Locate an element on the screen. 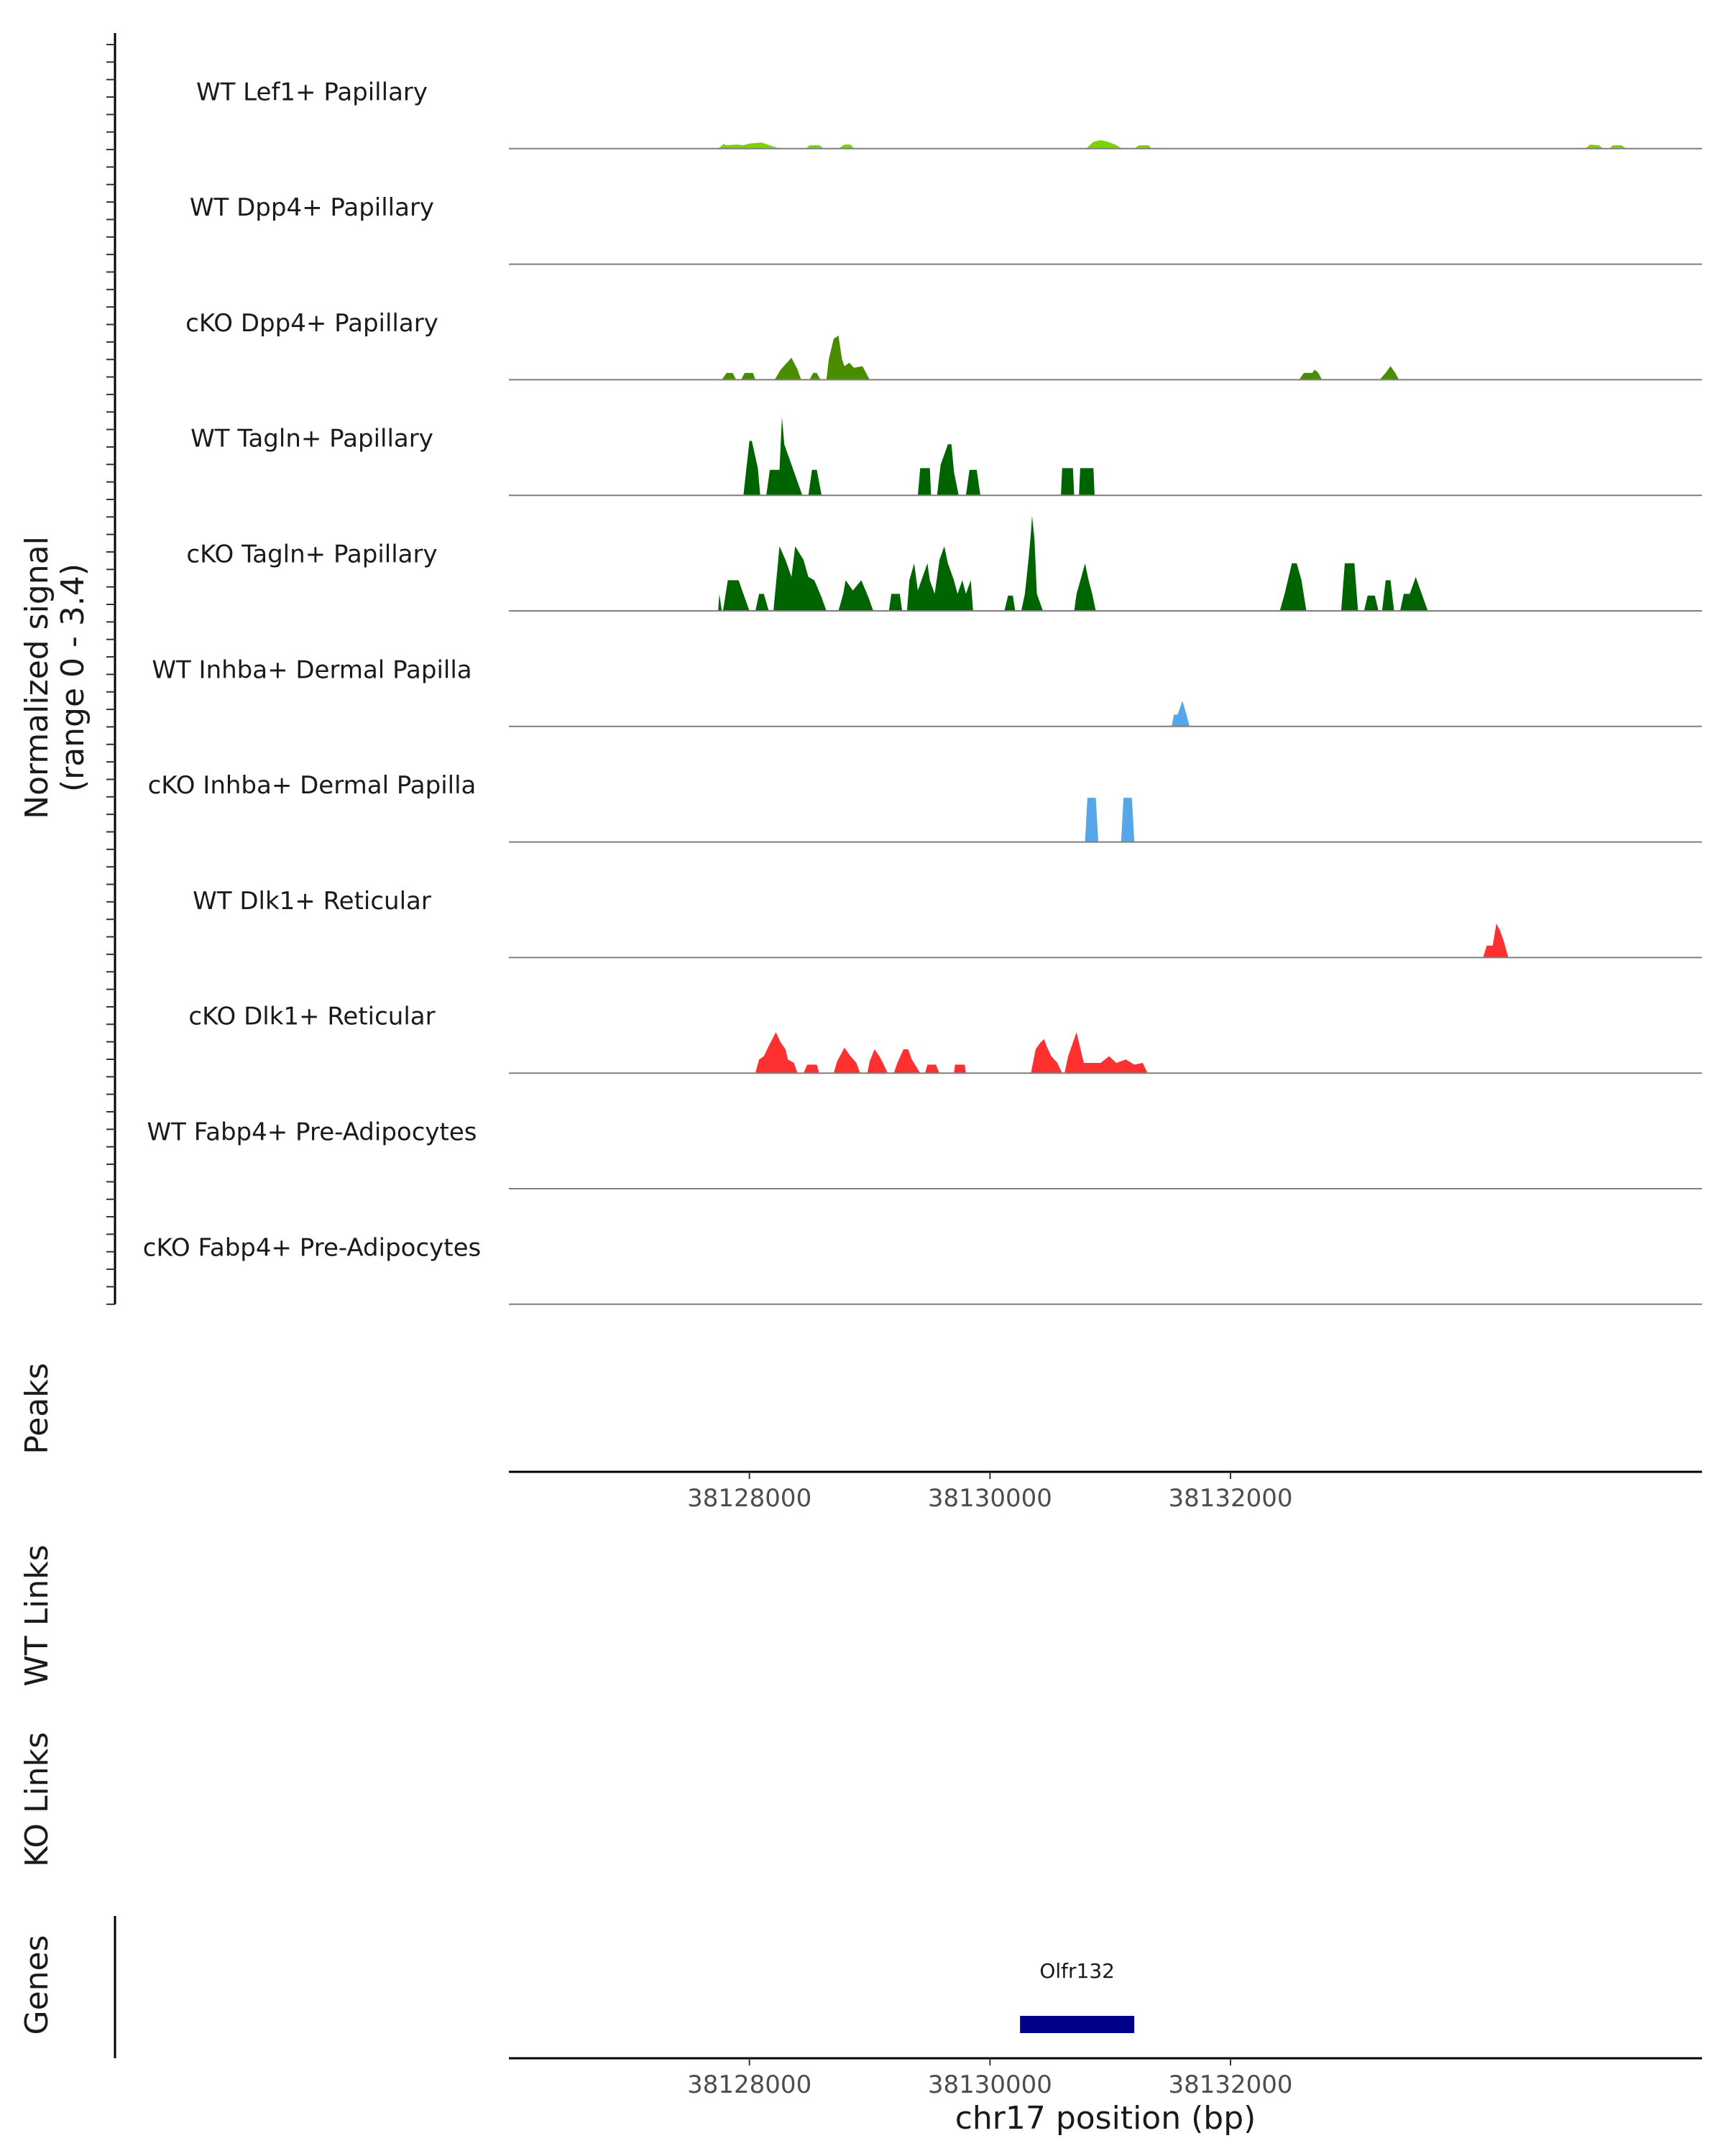 Image resolution: width=1725 pixels, height=2156 pixels. track-label: cKO Dpp4+ Papillary is located at coordinates (311, 323).